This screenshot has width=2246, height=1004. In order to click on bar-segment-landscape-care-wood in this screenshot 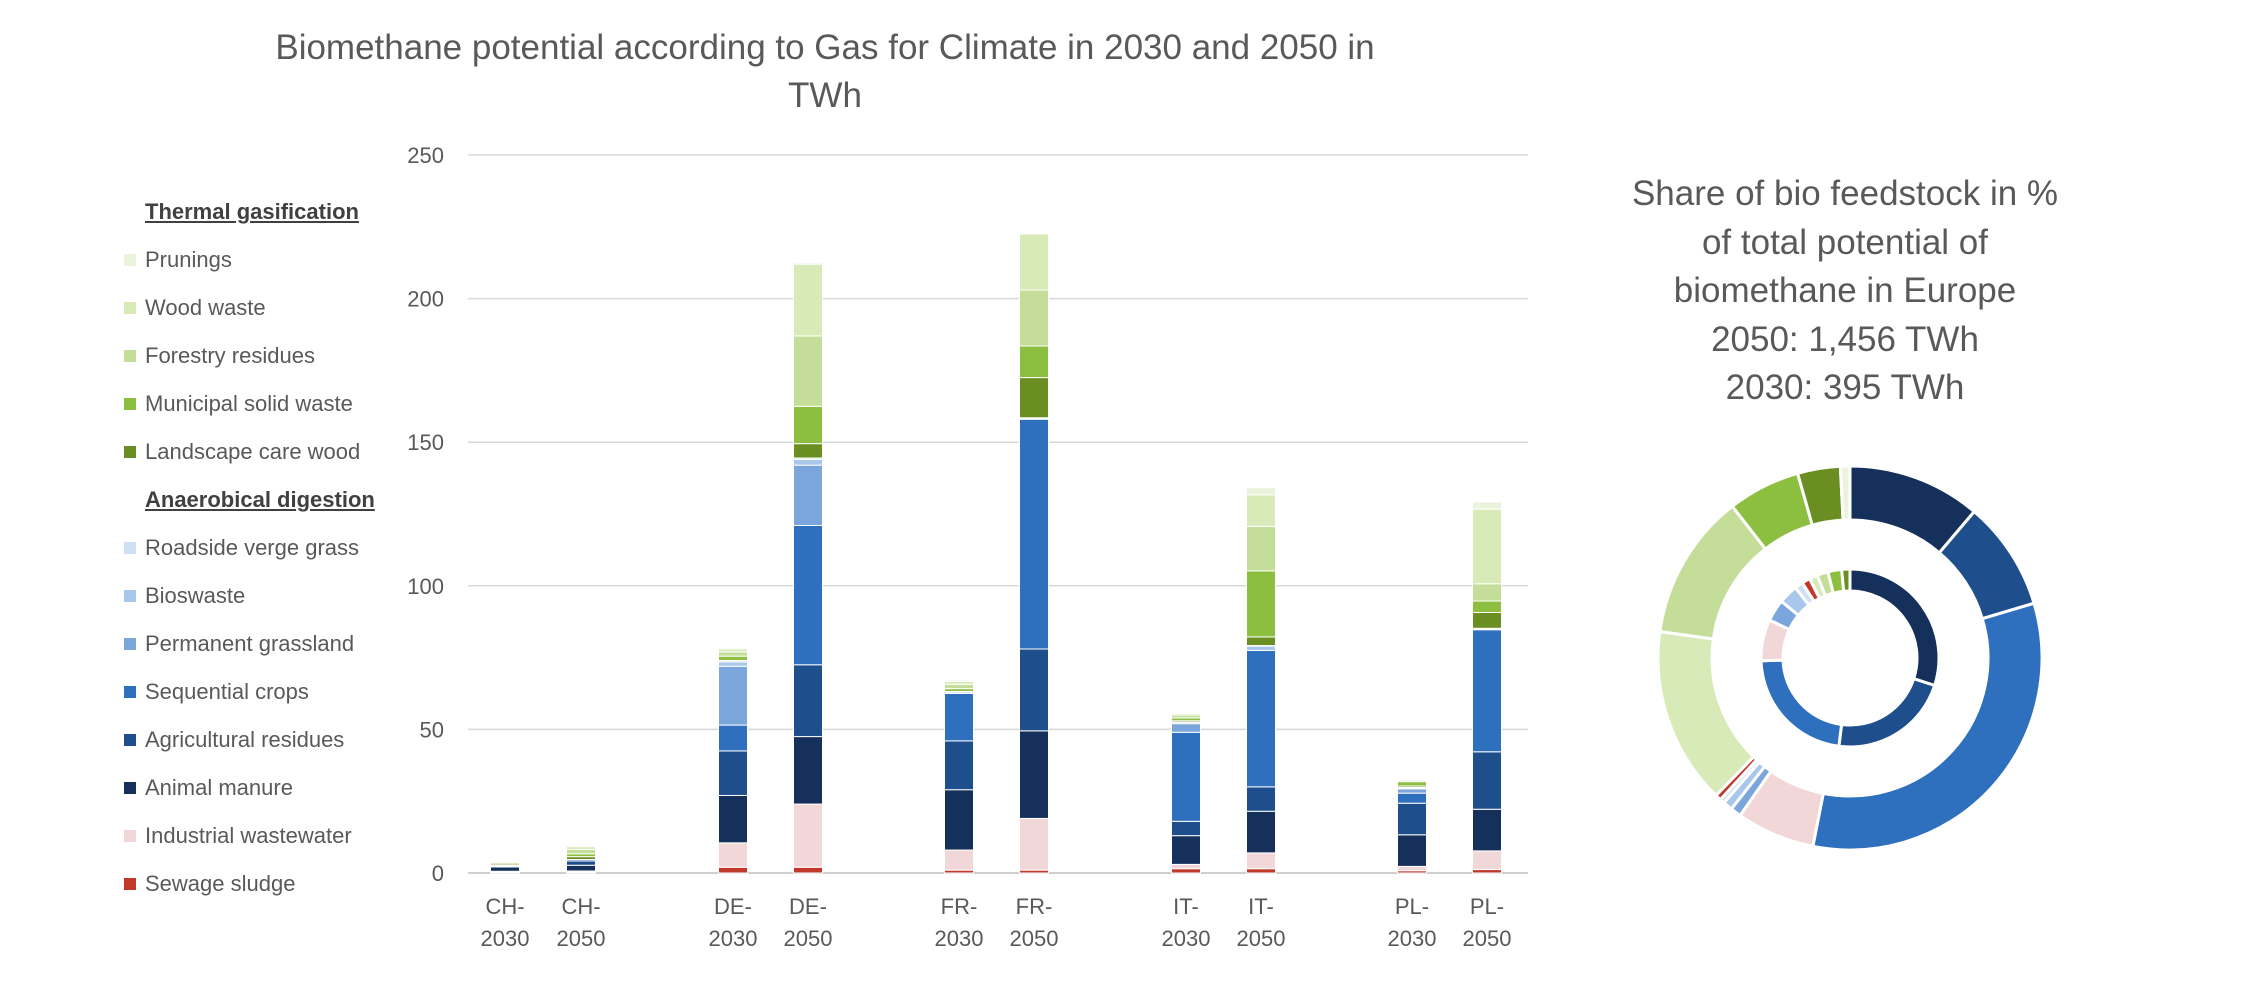, I will do `click(1034, 398)`.